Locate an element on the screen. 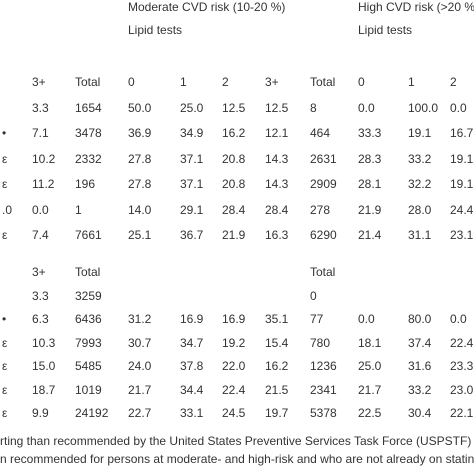  table-cell: 7993 is located at coordinates (88, 342).